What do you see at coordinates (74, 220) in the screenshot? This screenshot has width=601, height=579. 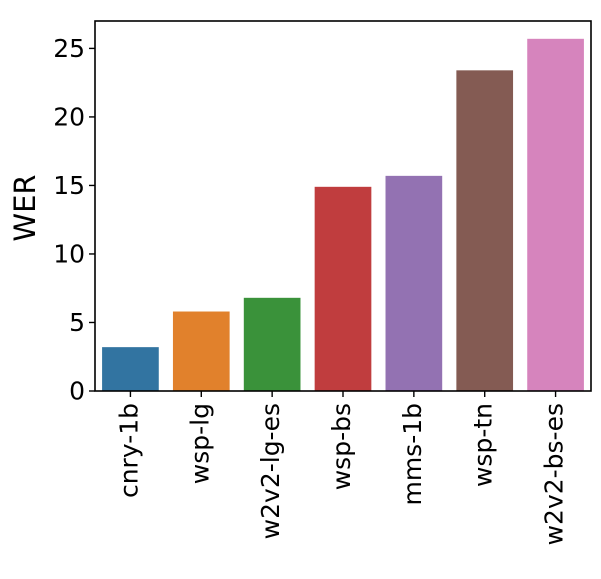 I see `y-axis-ticks: 0 5 10 15 20 25` at bounding box center [74, 220].